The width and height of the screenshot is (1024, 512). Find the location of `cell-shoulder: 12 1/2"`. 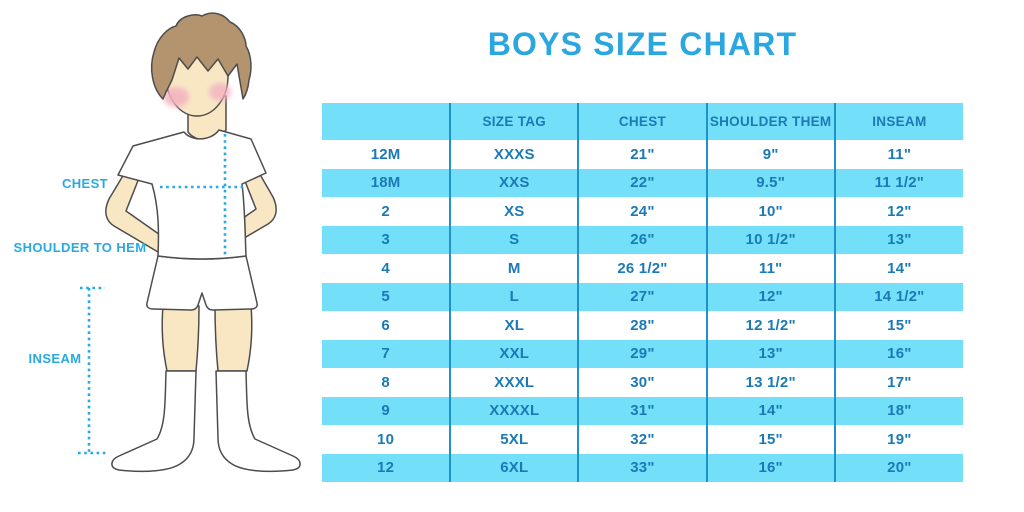

cell-shoulder: 12 1/2" is located at coordinates (770, 325).